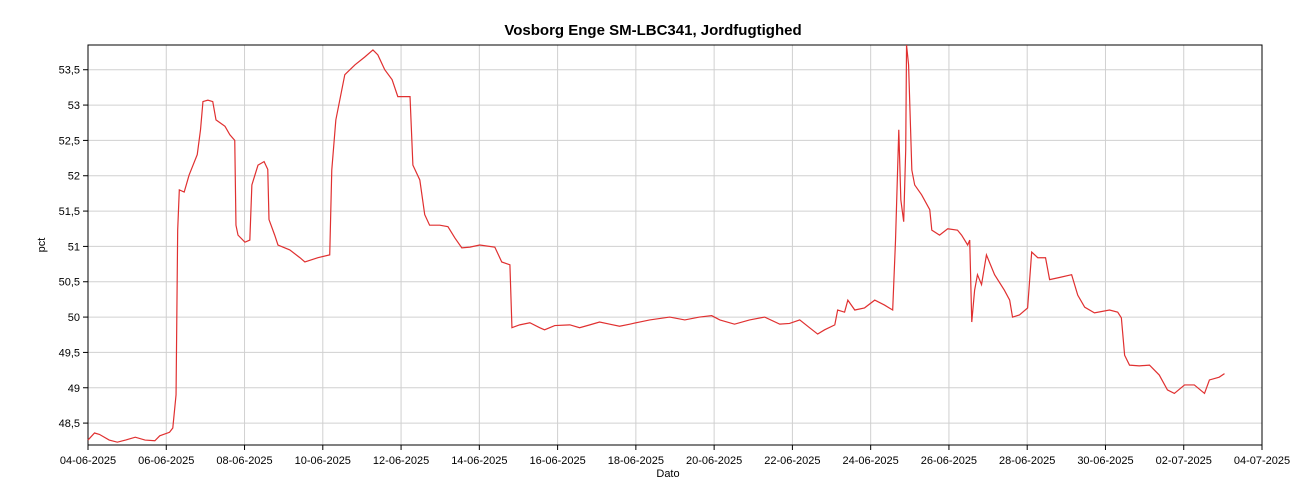 This screenshot has width=1300, height=500. I want to click on chart-title: Vosborg Enge SM-LBC341, Jordfugtighed, so click(652, 30).